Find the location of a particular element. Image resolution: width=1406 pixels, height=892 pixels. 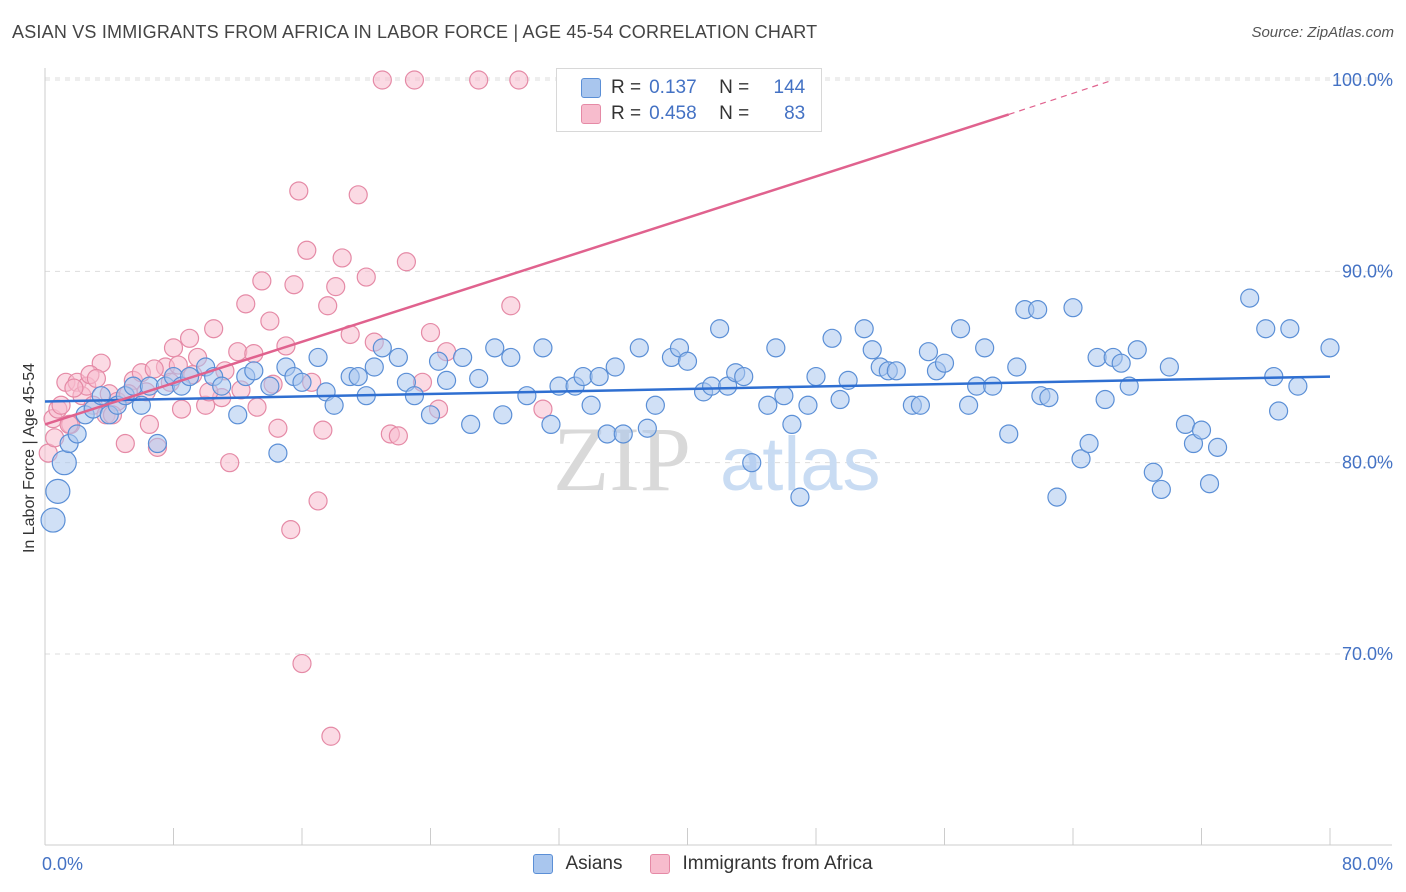

legend-row-asians: R = 0.137 N = 144 is located at coordinates (693, 88).